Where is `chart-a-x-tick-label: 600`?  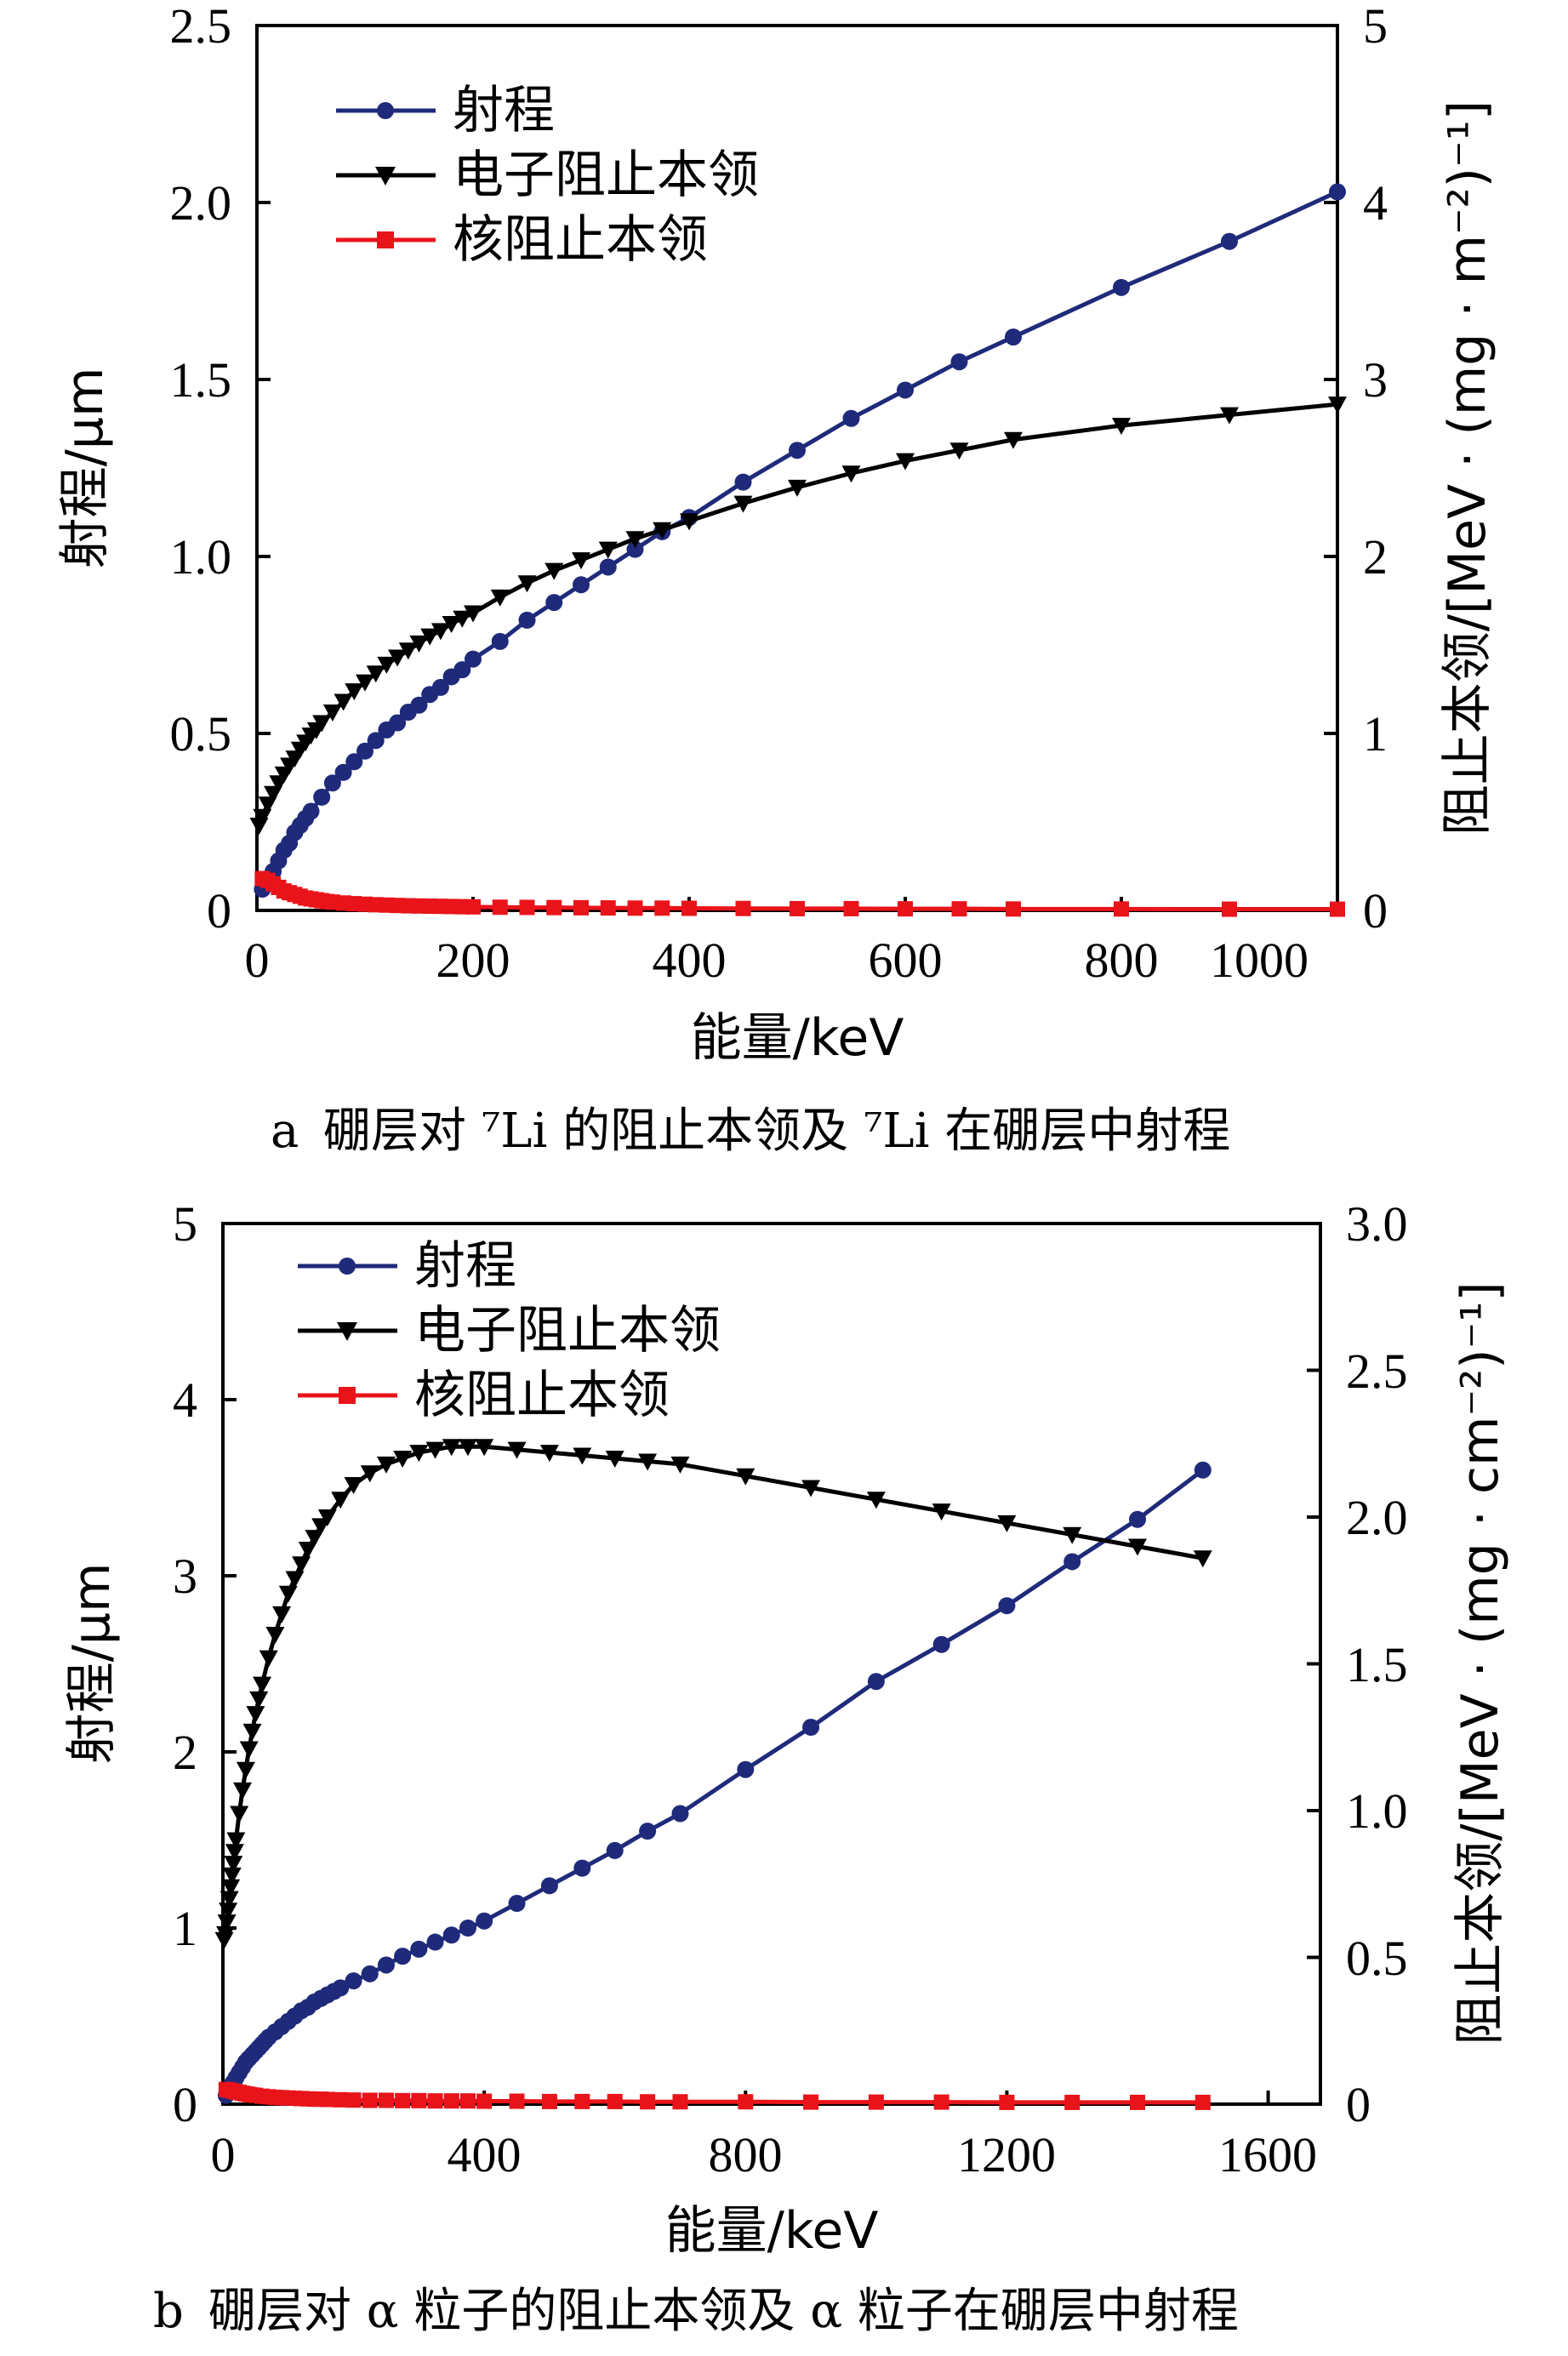
chart-a-x-tick-label: 600 is located at coordinates (906, 960).